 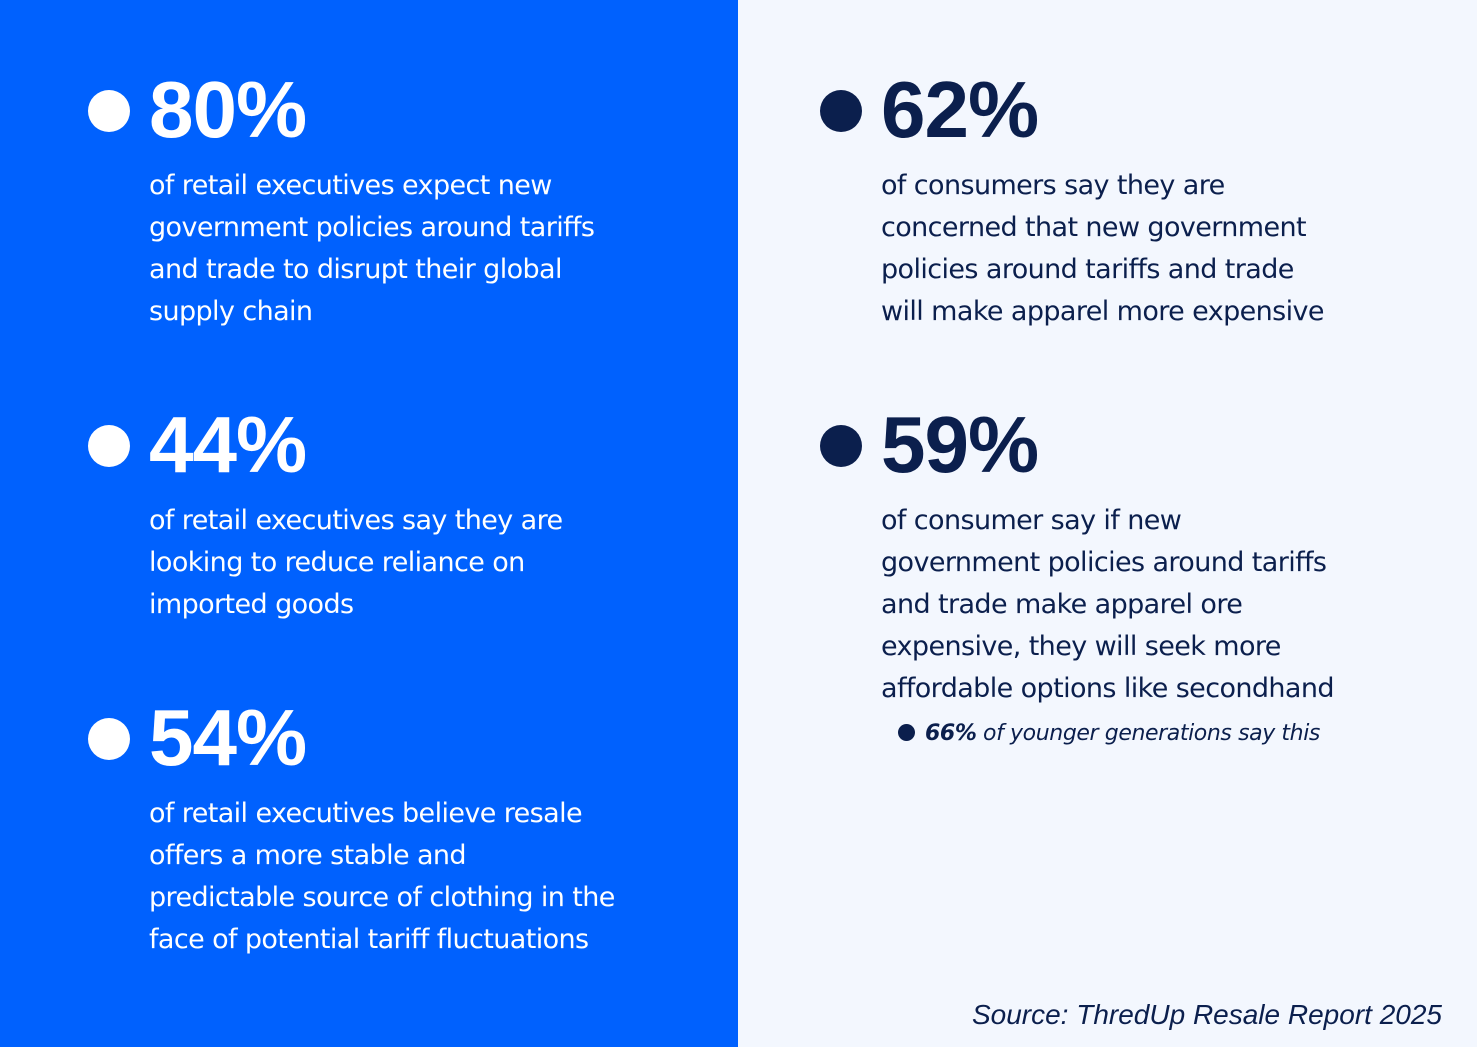 What do you see at coordinates (906, 732) in the screenshot?
I see `sub-bullet-dot-icon` at bounding box center [906, 732].